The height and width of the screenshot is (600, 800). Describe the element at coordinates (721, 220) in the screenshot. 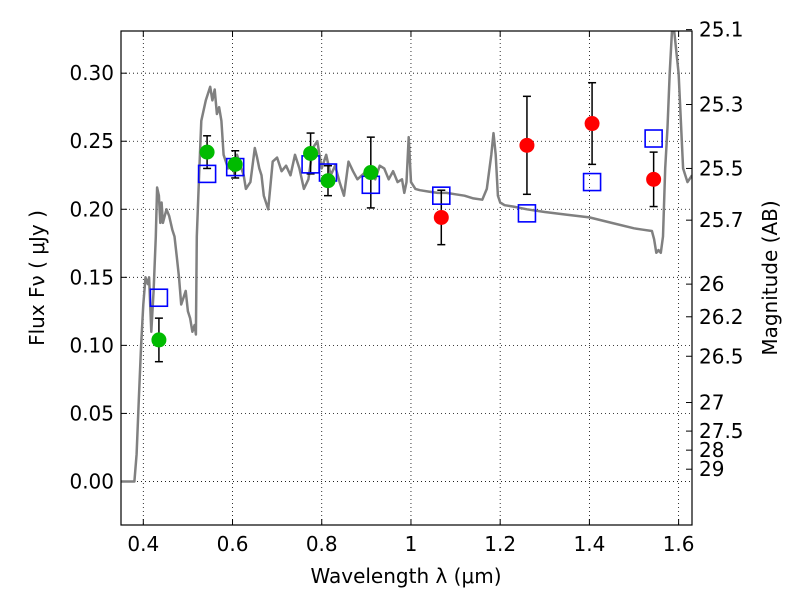

I see `right-tick-label: 25.7` at that location.